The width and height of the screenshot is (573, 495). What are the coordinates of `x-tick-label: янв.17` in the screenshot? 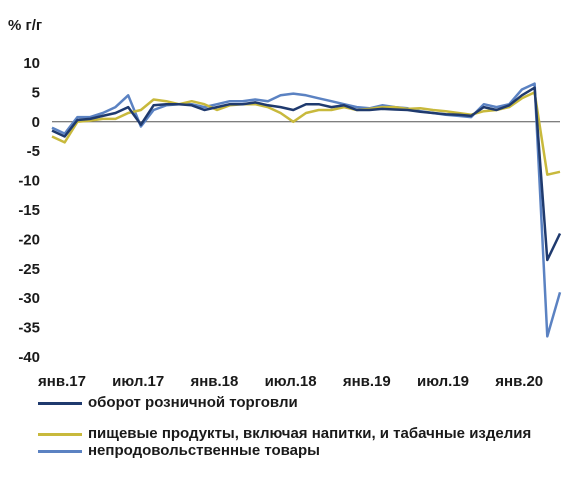 It's located at (62, 381).